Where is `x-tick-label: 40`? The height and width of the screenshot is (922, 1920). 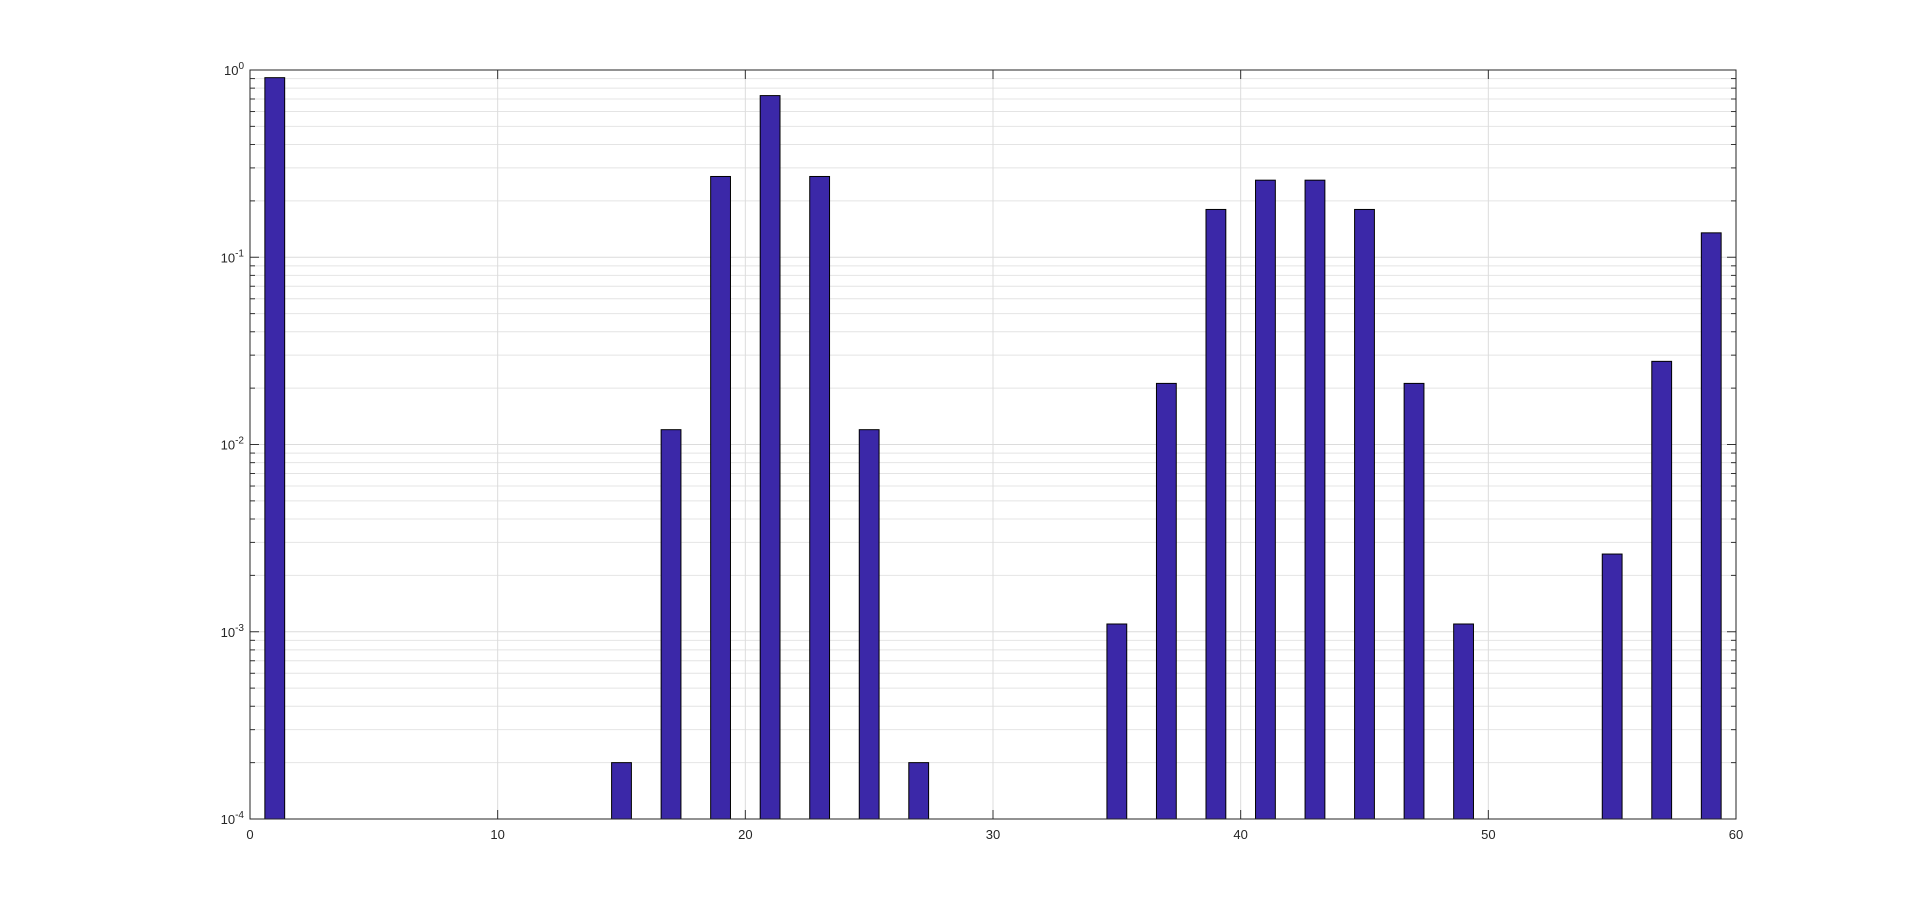
x-tick-label: 40 is located at coordinates (1240, 834).